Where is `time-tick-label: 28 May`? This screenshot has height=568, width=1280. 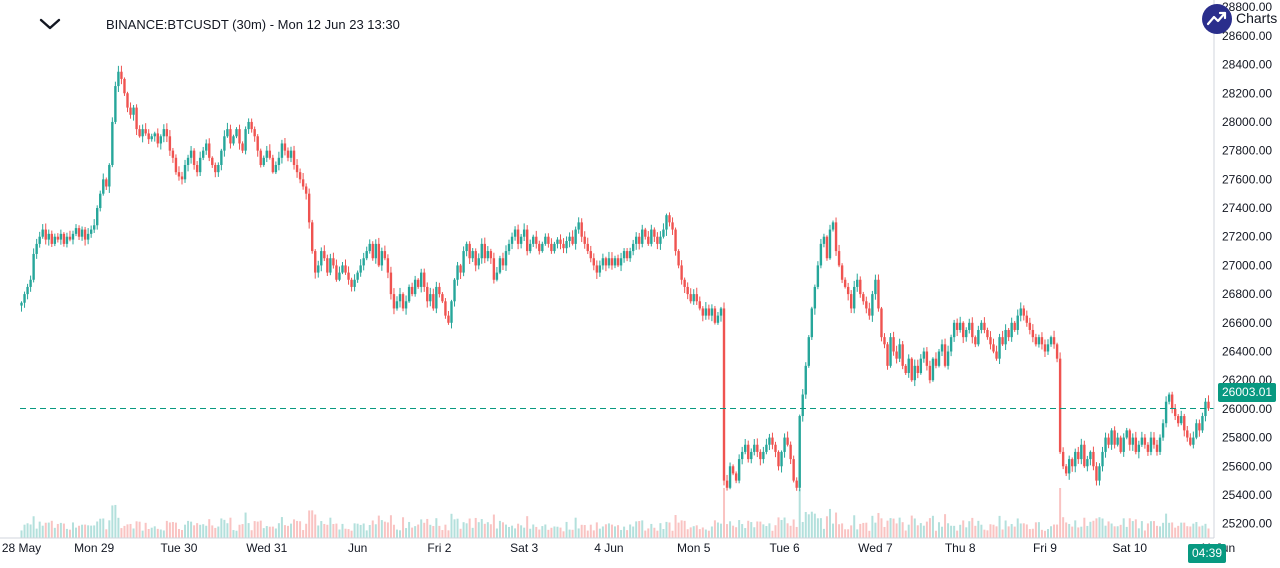 time-tick-label: 28 May is located at coordinates (21, 548).